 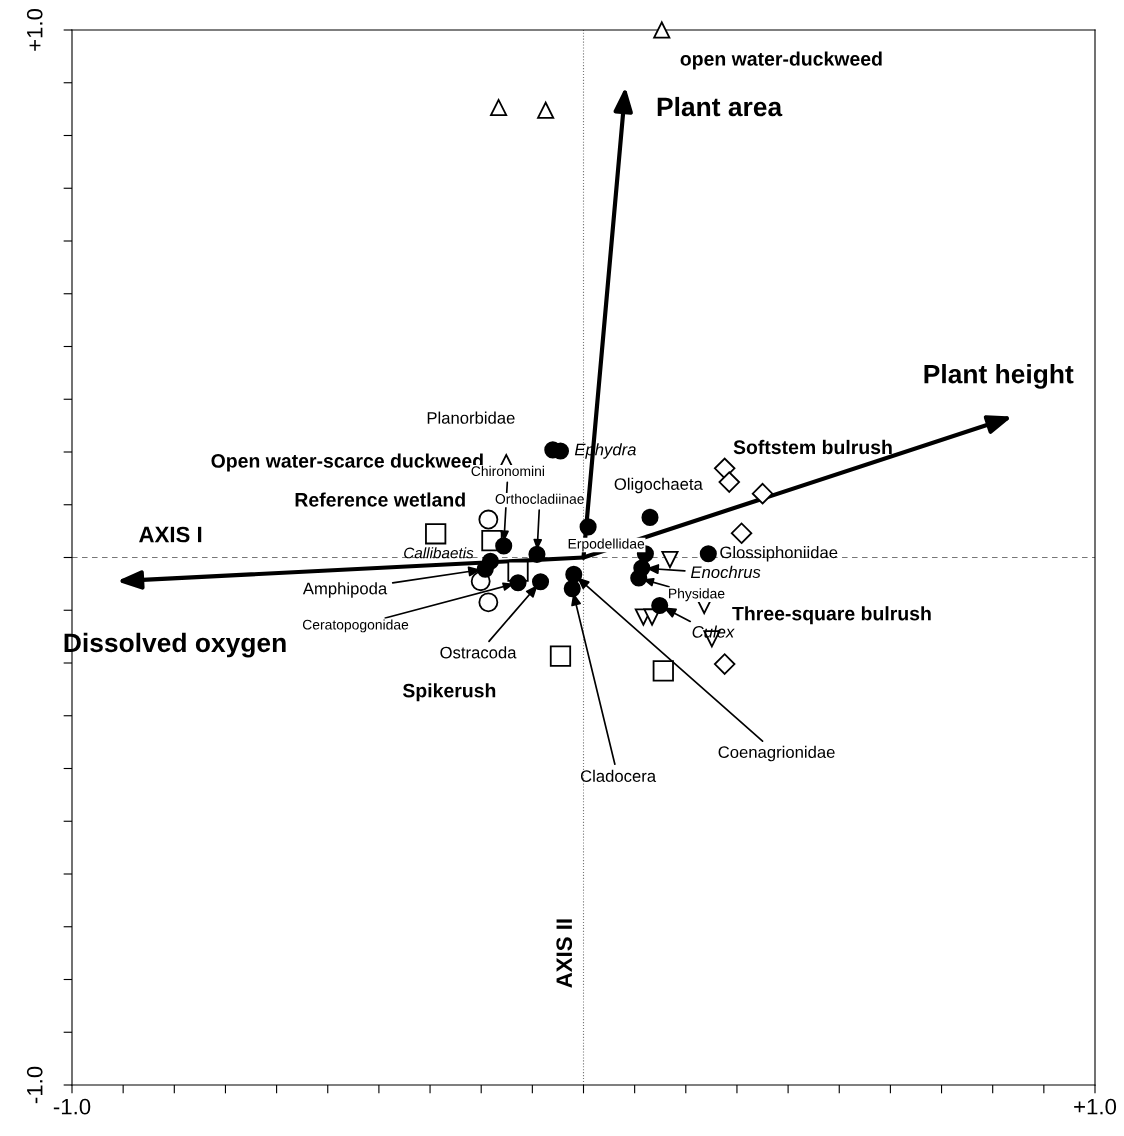 What do you see at coordinates (781, 60) in the screenshot?
I see `series-label: open water-duckweed` at bounding box center [781, 60].